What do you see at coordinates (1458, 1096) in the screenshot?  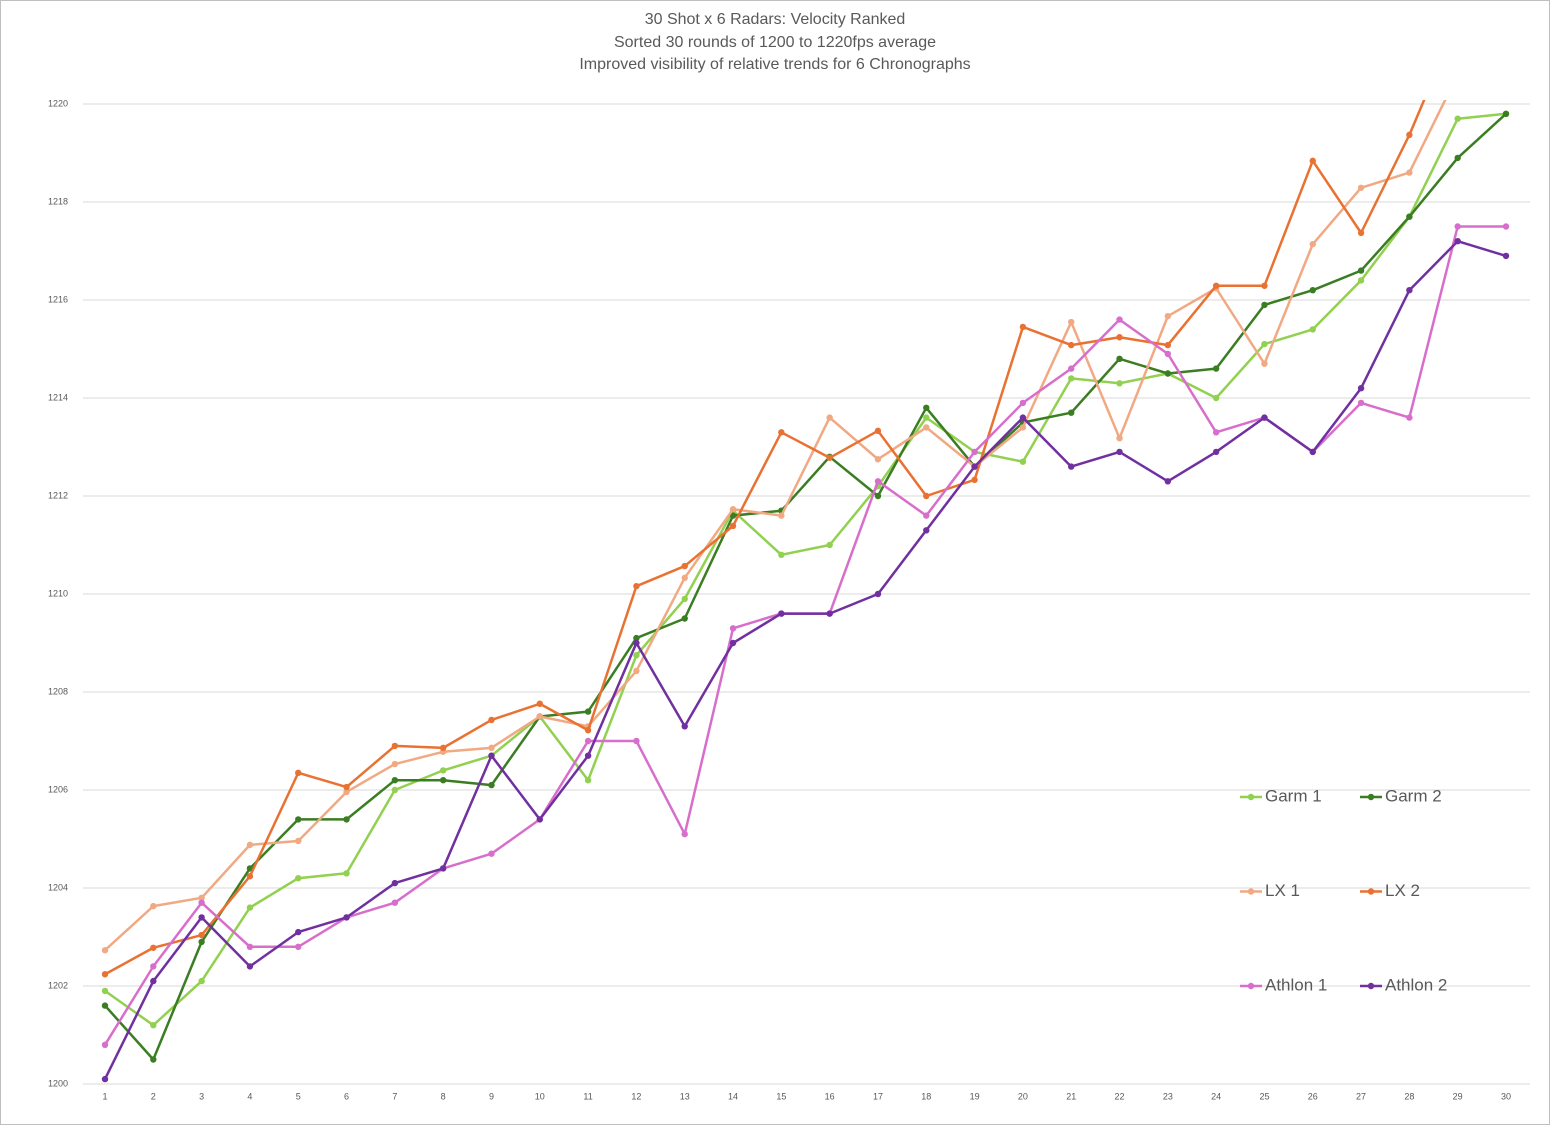 I see `x-tick-label: 29` at bounding box center [1458, 1096].